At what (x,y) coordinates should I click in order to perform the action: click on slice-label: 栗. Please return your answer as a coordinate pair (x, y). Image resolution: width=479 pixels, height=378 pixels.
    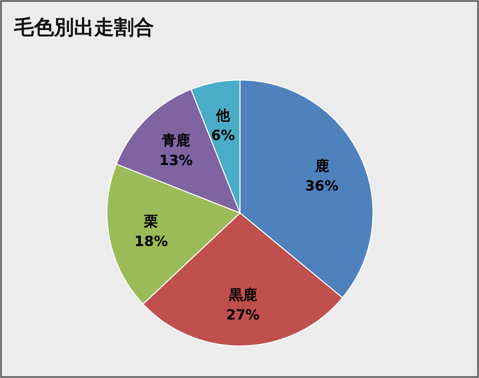
    Looking at the image, I should click on (150, 222).